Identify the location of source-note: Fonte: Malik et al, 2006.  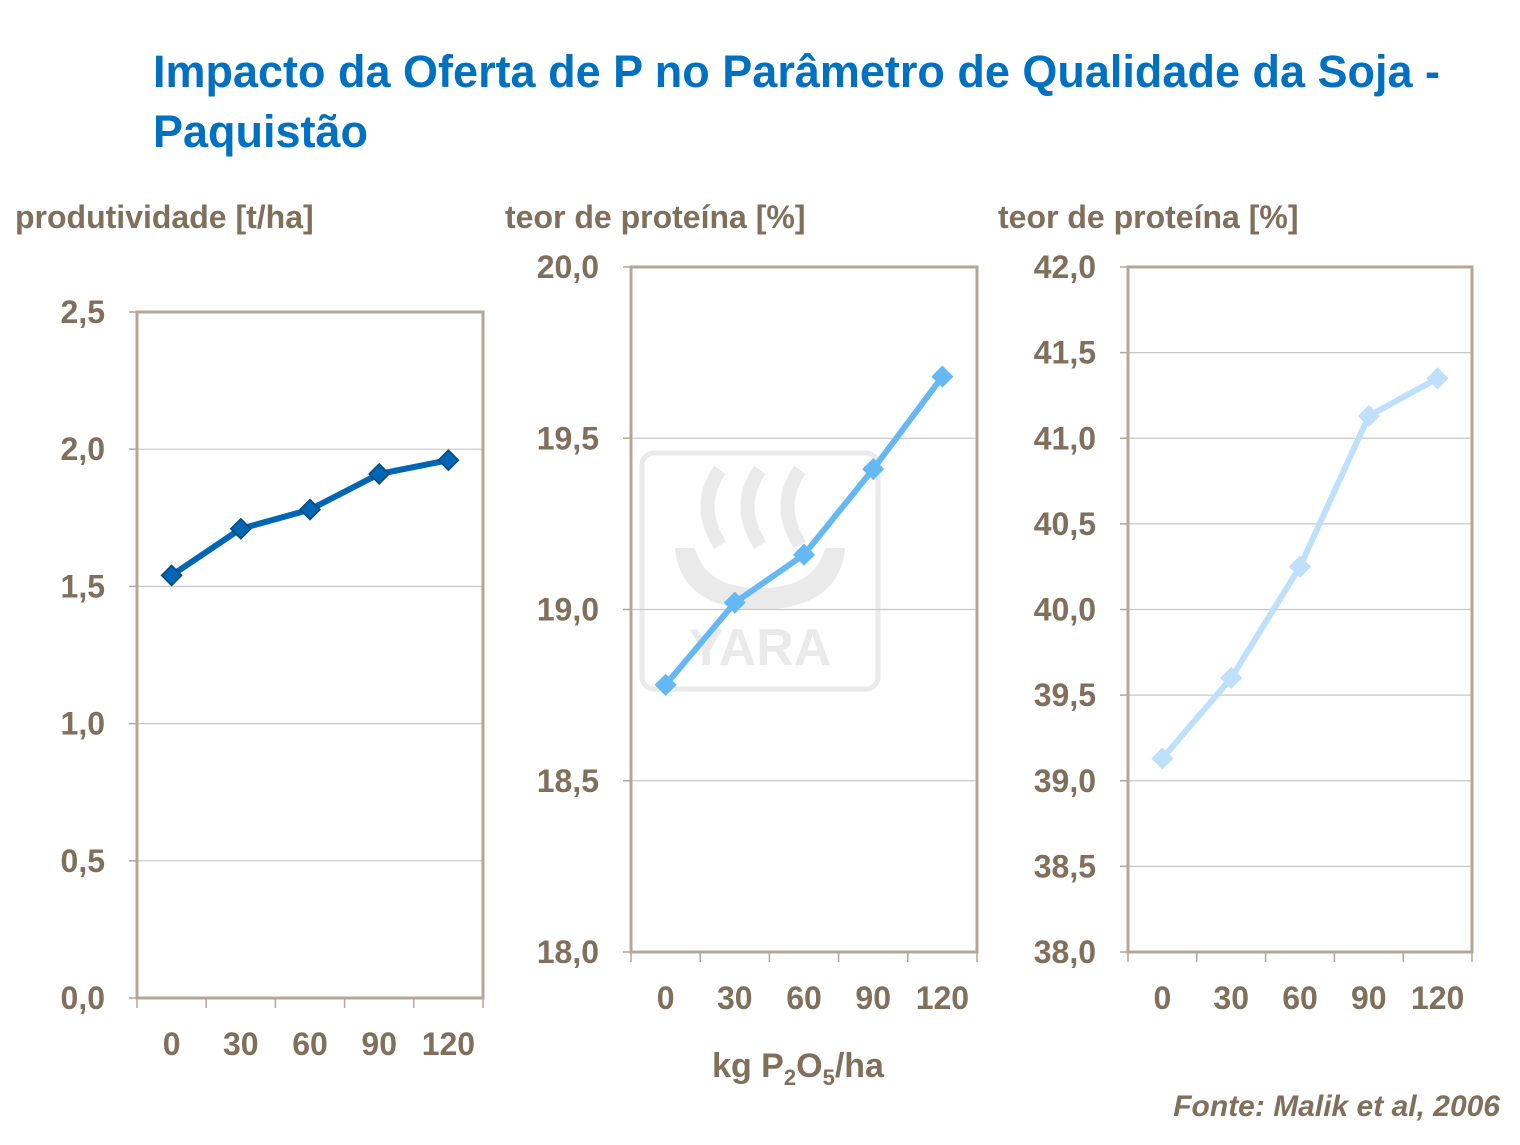
(1336, 1106).